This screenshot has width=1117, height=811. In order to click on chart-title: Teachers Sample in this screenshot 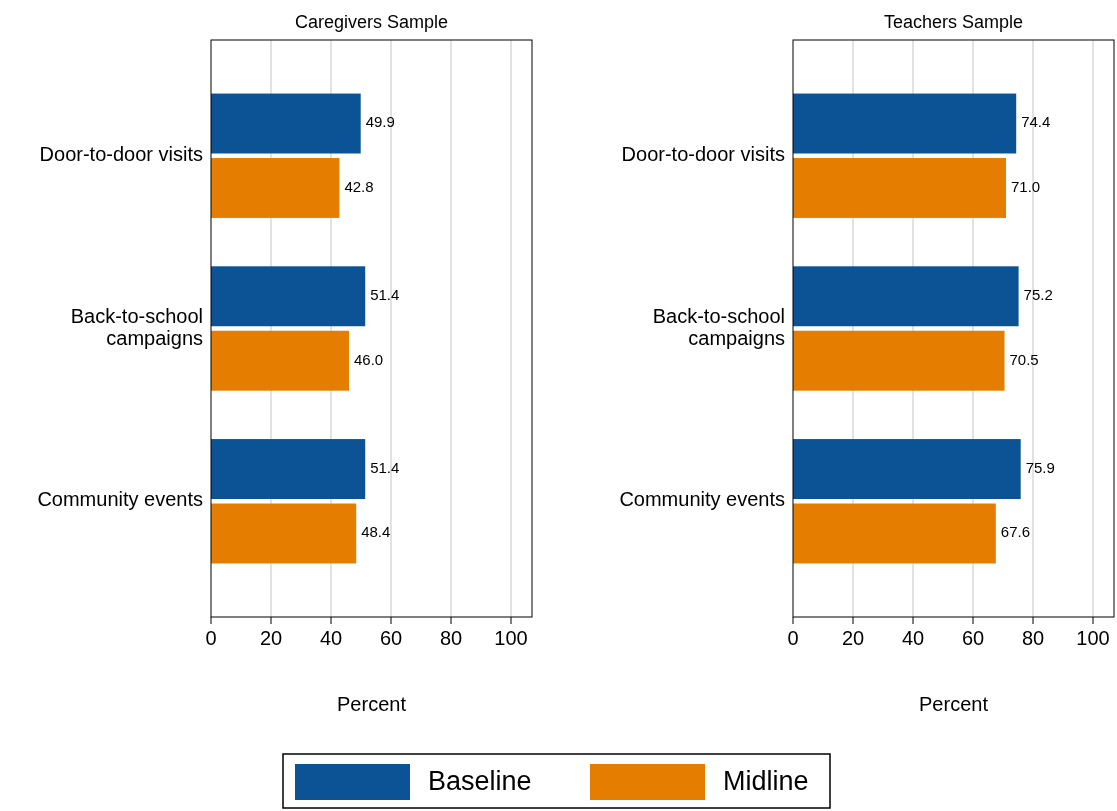, I will do `click(953, 22)`.